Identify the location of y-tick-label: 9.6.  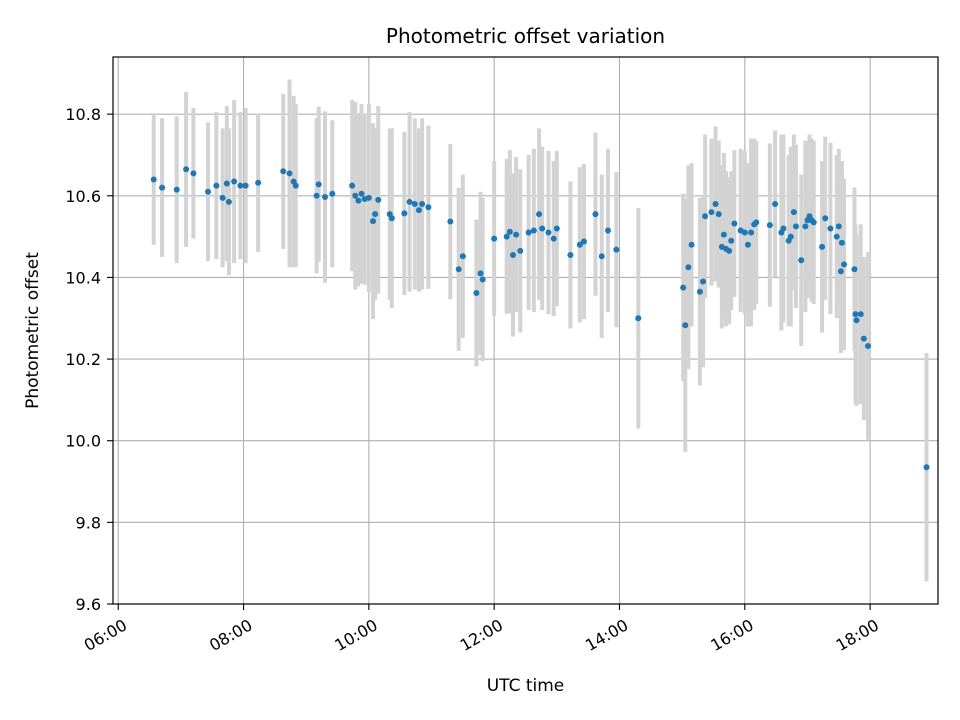
(88, 604).